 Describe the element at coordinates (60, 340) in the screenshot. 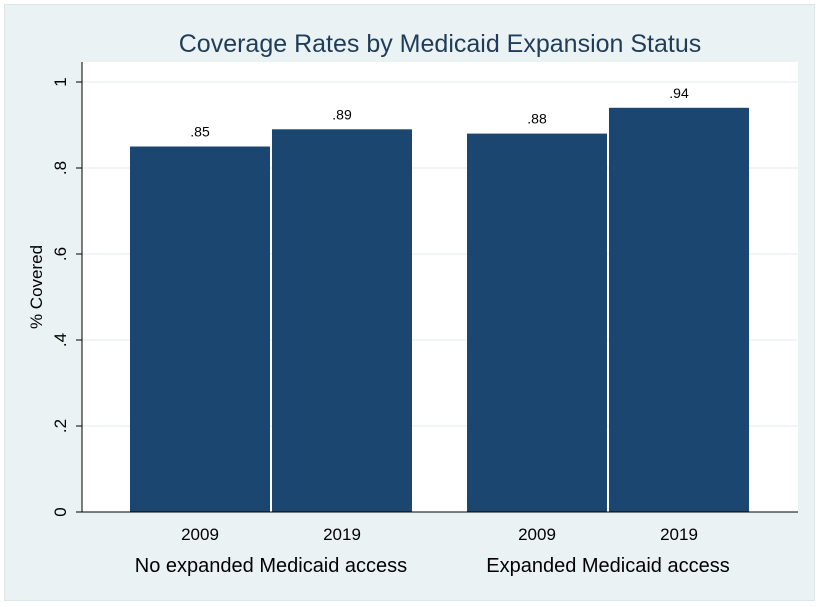

I see `y-tick-label: .4` at that location.